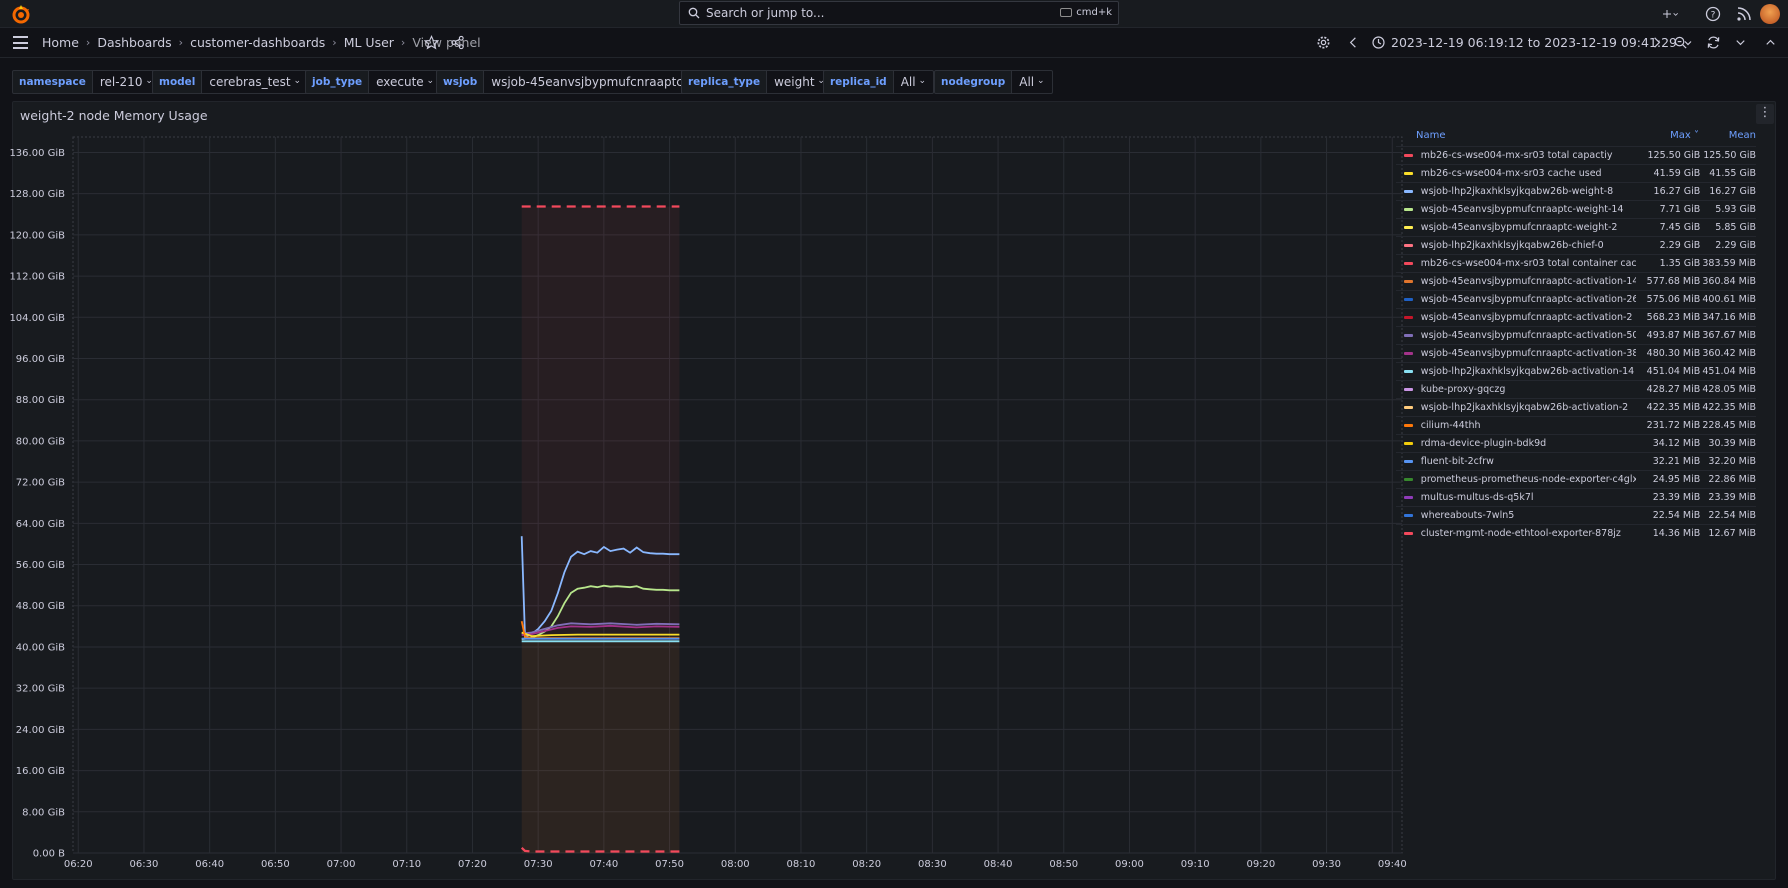  What do you see at coordinates (899, 13) in the screenshot?
I see `search-input: Search or jump to... cmd+k` at bounding box center [899, 13].